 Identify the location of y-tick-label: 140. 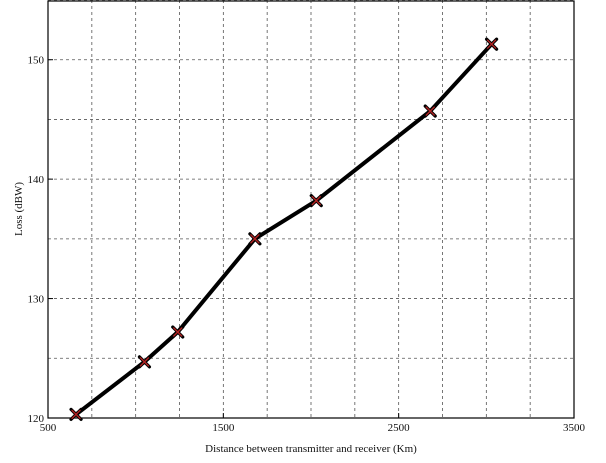
(36, 180).